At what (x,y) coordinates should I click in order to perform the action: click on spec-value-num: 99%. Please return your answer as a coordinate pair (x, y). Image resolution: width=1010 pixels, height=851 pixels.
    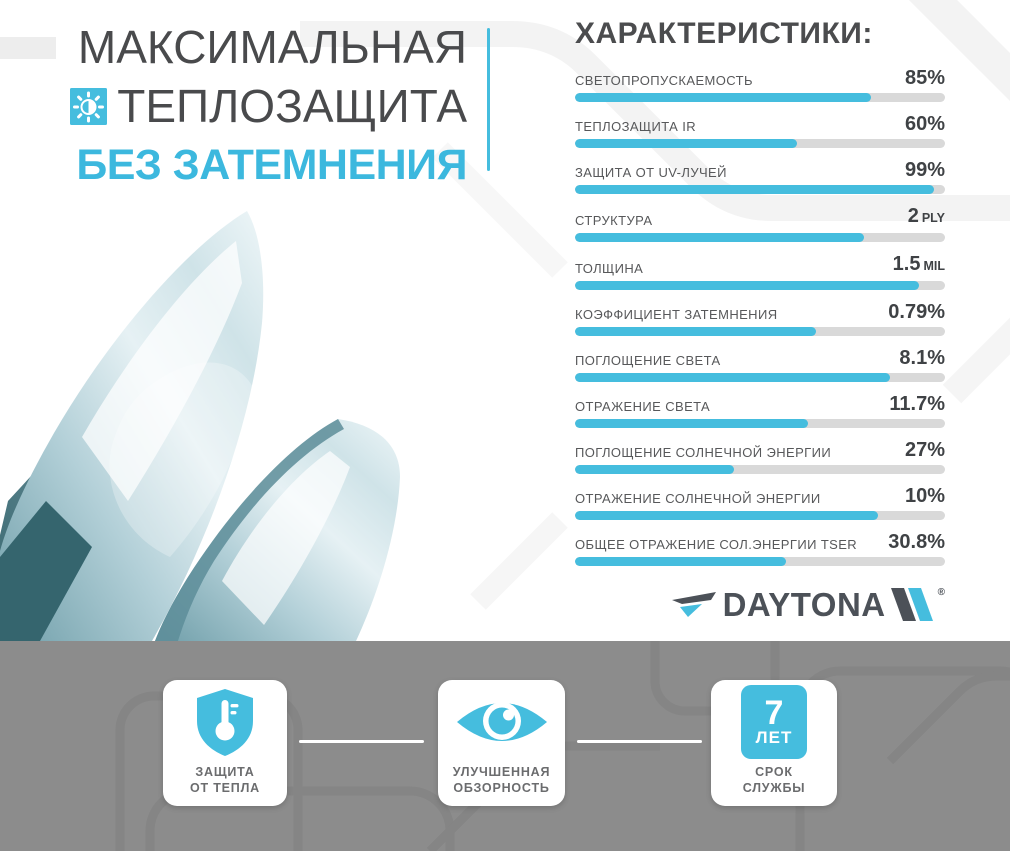
    Looking at the image, I should click on (924, 170).